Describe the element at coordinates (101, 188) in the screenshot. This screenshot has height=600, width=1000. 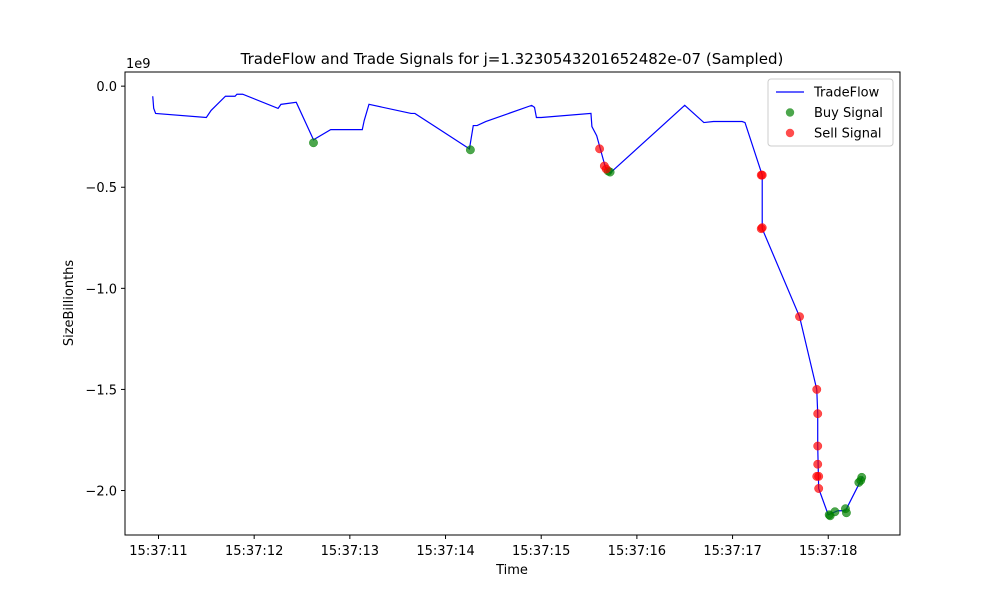
I see `y-tick-label: −0.5` at that location.